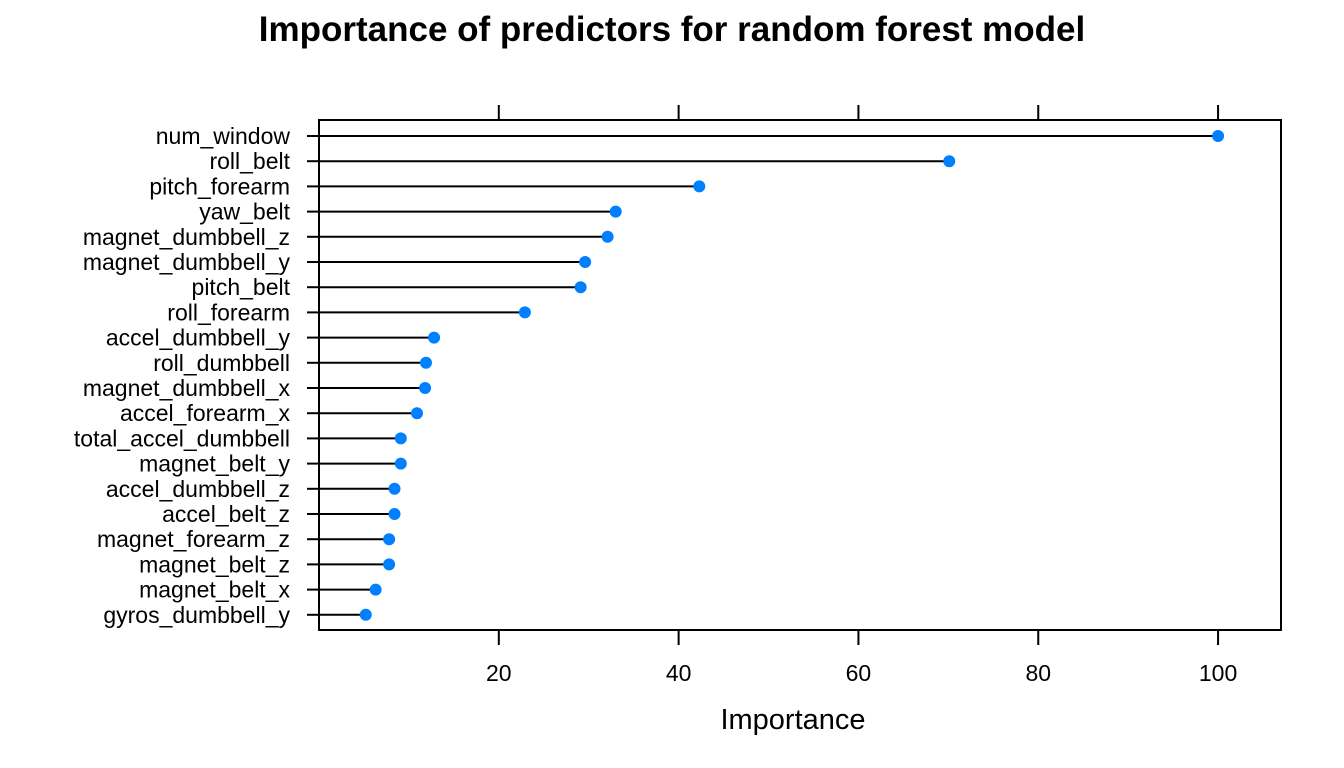 Image resolution: width=1344 pixels, height=768 pixels. What do you see at coordinates (187, 388) in the screenshot?
I see `y-tick-label: magnet_dumbbell_x` at bounding box center [187, 388].